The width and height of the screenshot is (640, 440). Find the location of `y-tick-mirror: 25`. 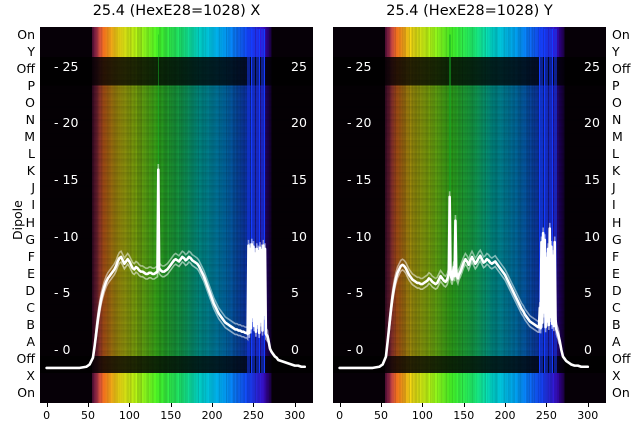

y-tick-mirror: 25 is located at coordinates (299, 67).